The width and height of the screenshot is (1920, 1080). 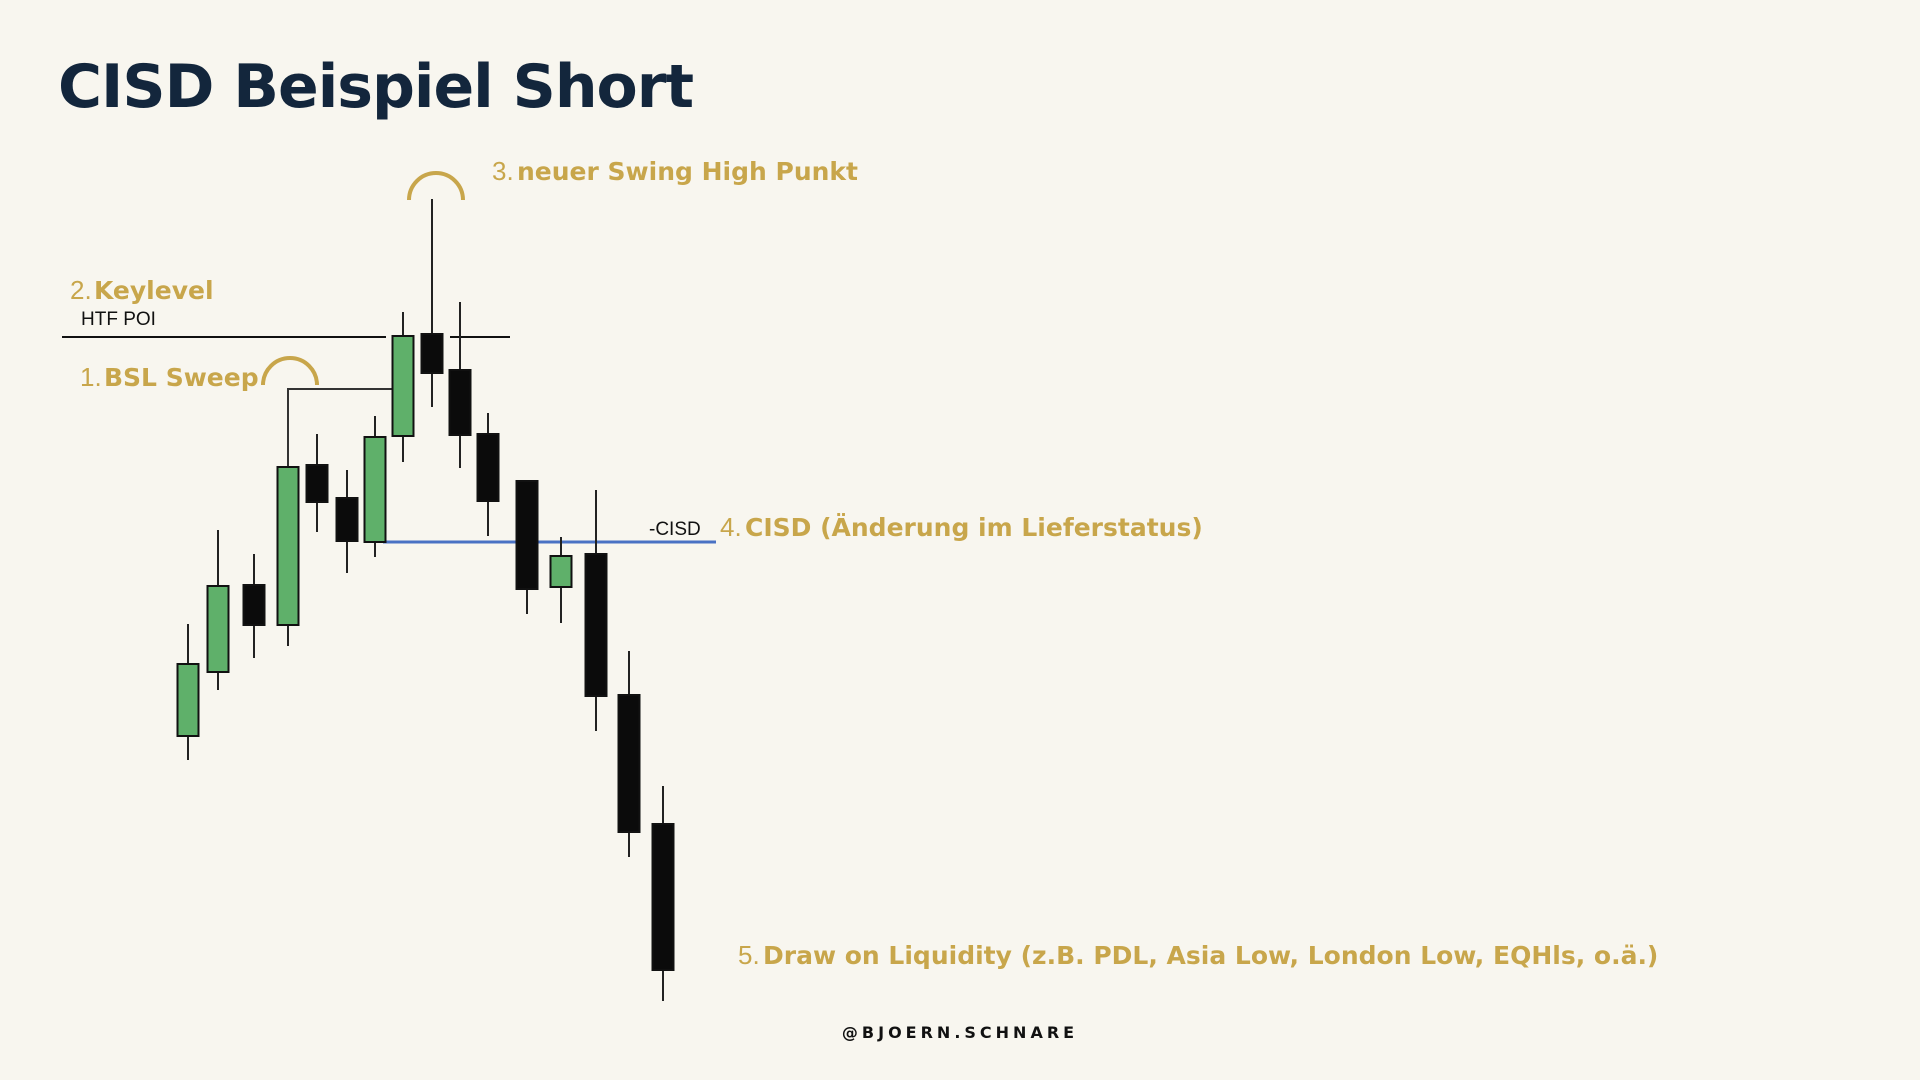 What do you see at coordinates (974, 527) in the screenshot?
I see `annotation-4-text: CISD (Änderung im Lieferstatus)` at bounding box center [974, 527].